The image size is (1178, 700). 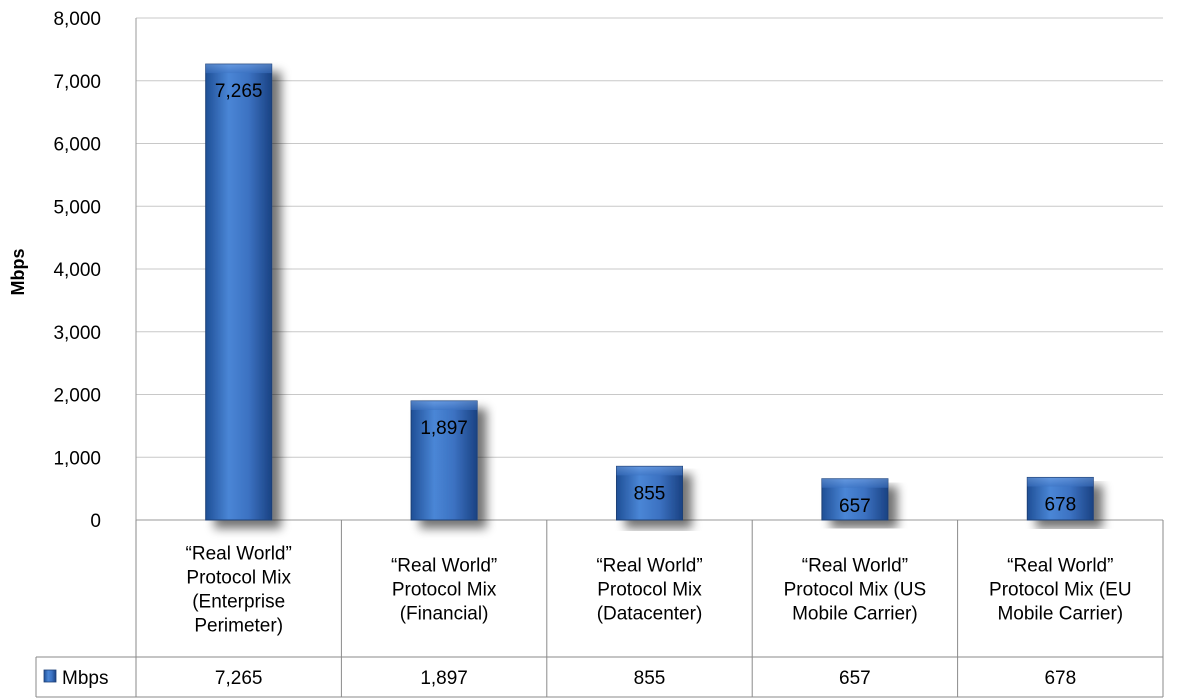 What do you see at coordinates (95, 521) in the screenshot?
I see `y-tick-label: 0` at bounding box center [95, 521].